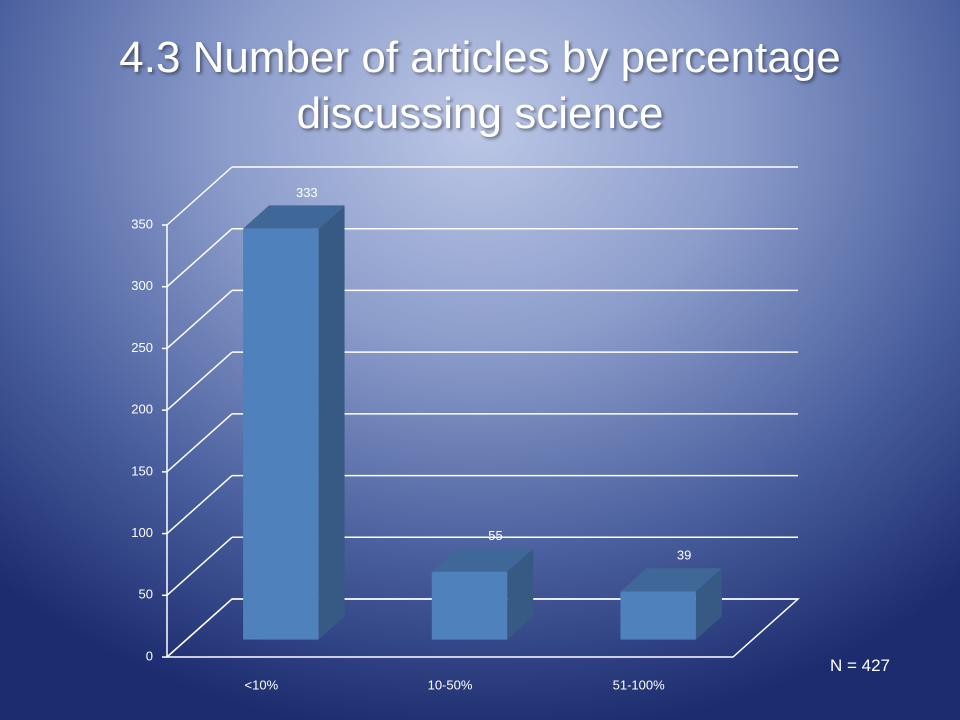 The width and height of the screenshot is (960, 720). What do you see at coordinates (142, 409) in the screenshot?
I see `y-tick-label: 200` at bounding box center [142, 409].